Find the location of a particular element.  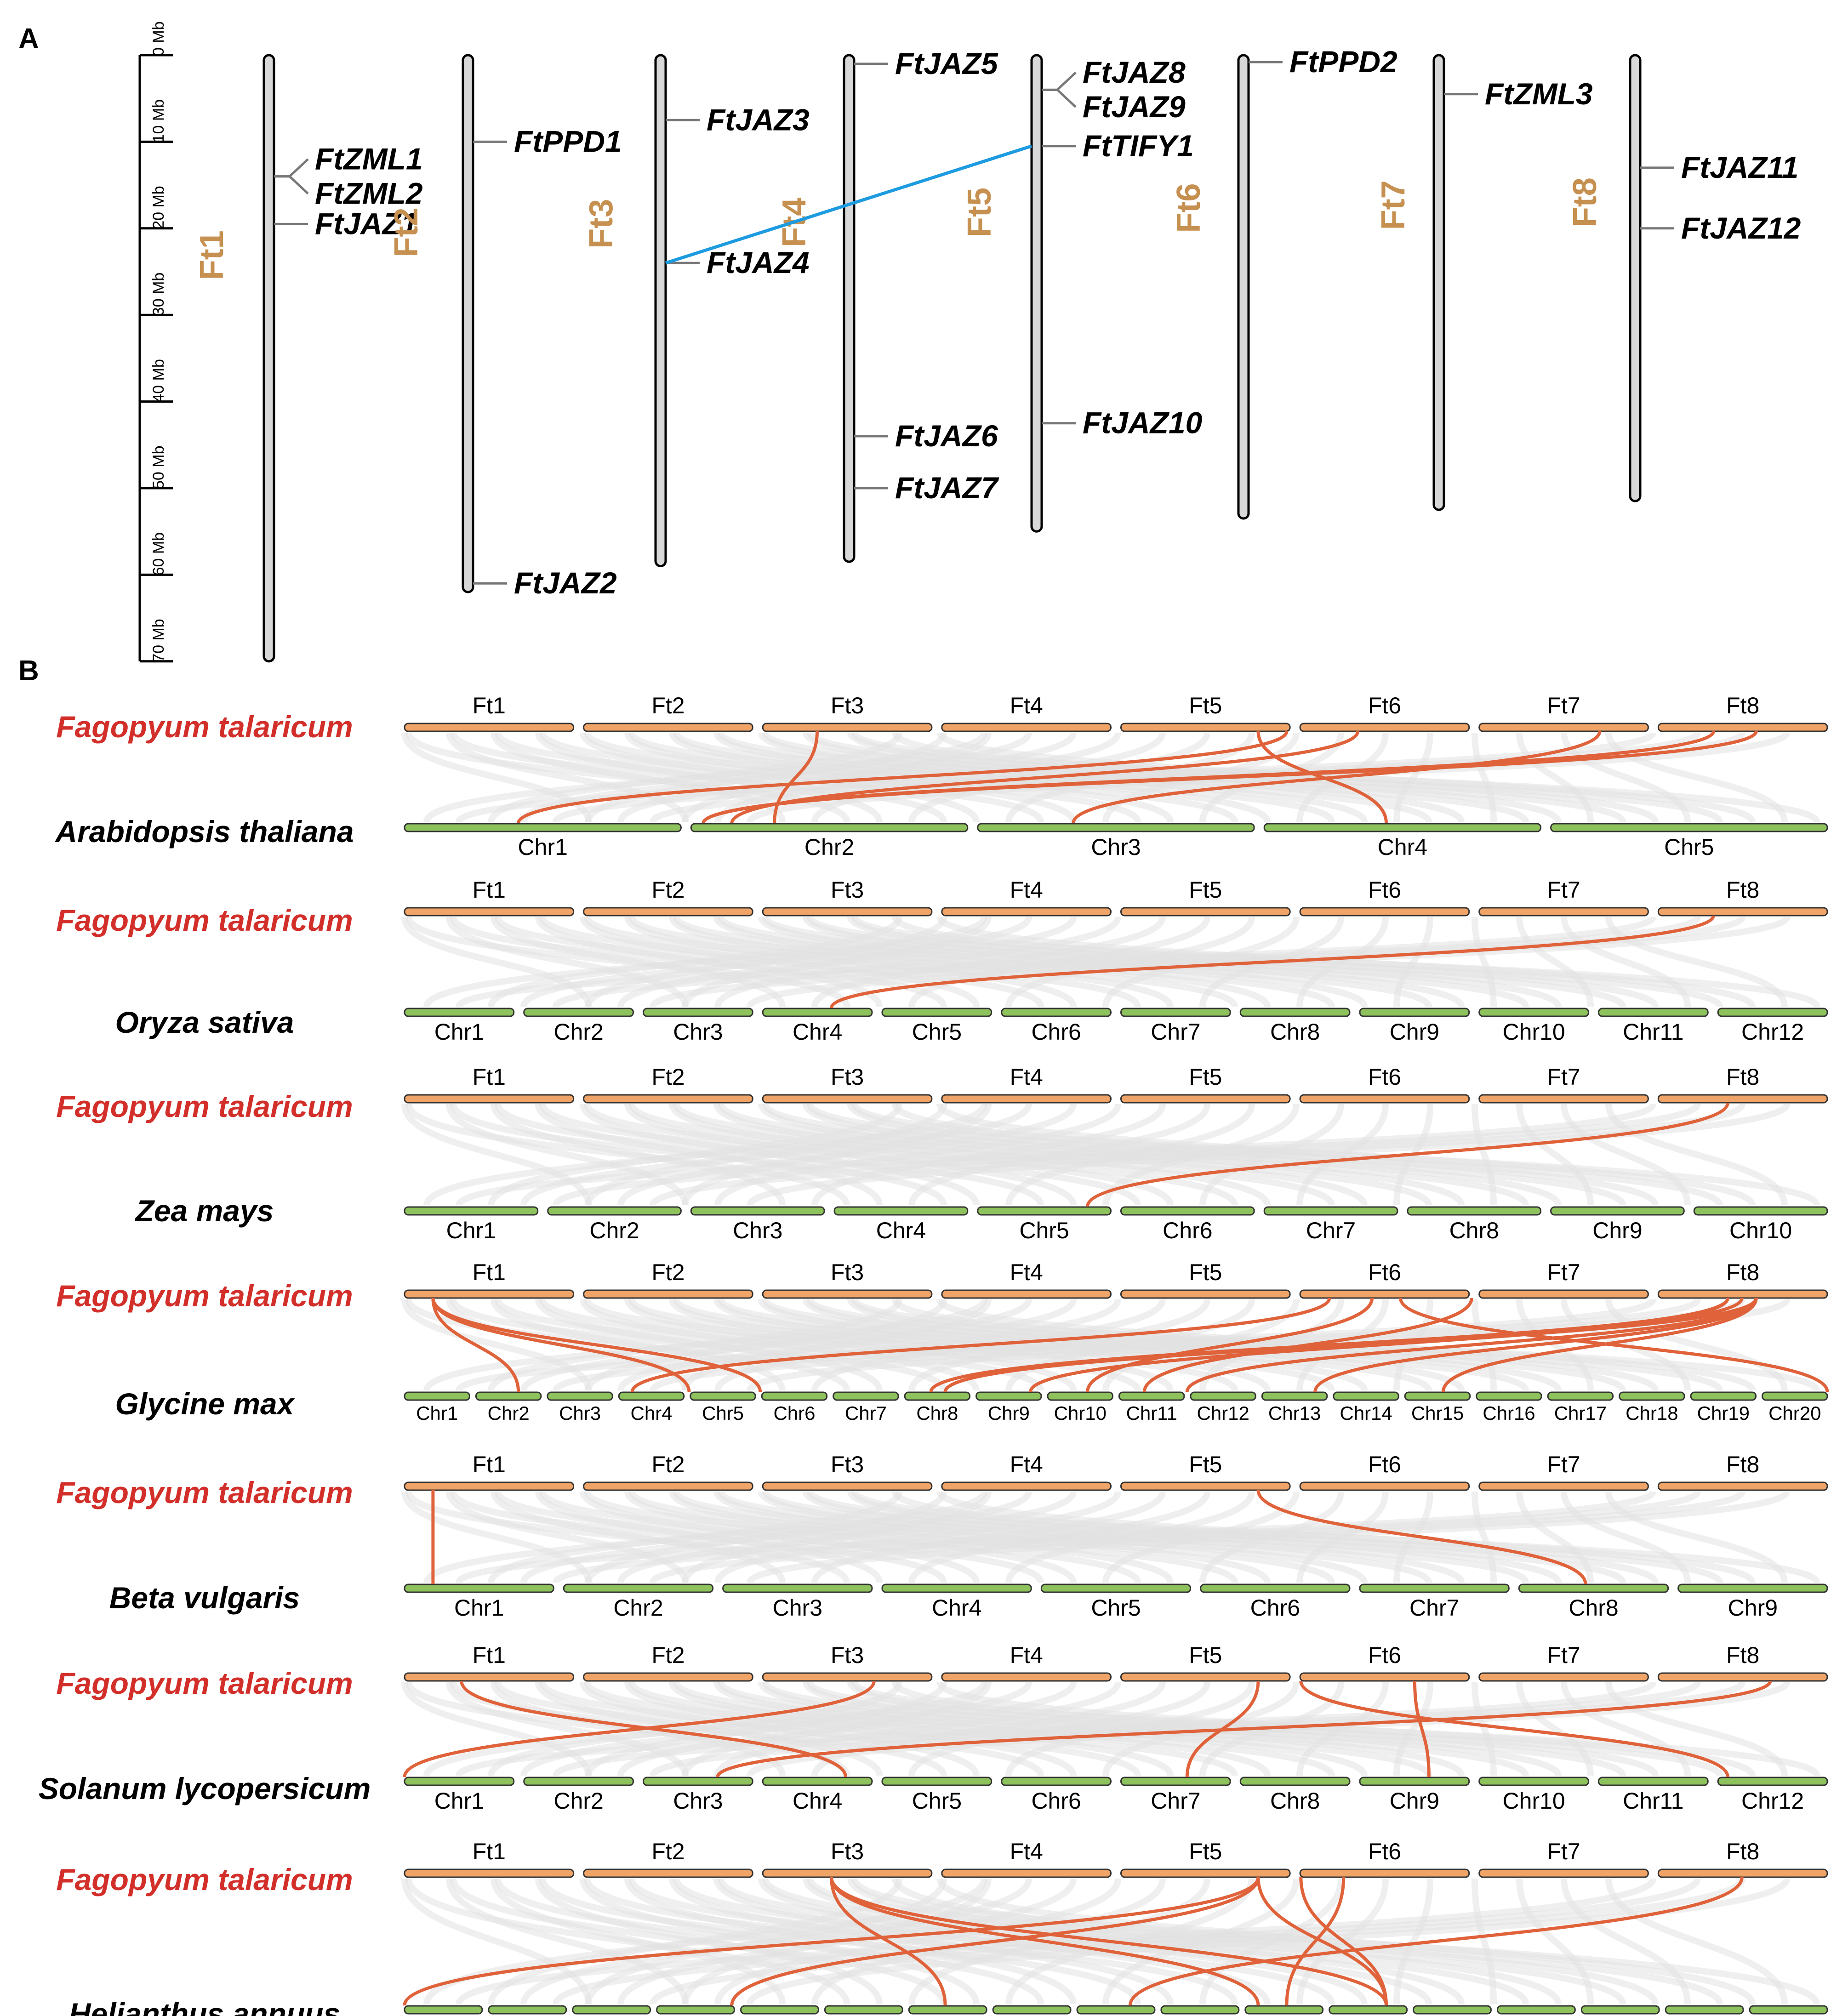

scale-tick-label: 0 Mb is located at coordinates (158, 38).